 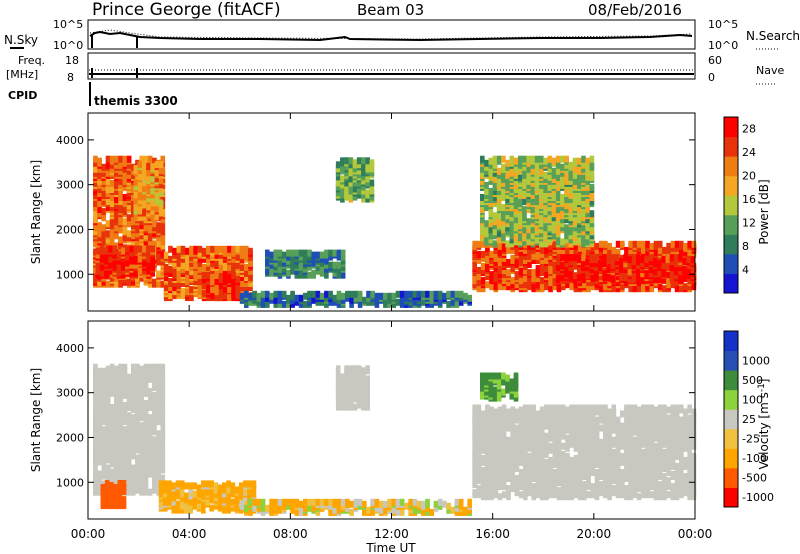 What do you see at coordinates (70, 140) in the screenshot?
I see `y-tick-label: 4000` at bounding box center [70, 140].